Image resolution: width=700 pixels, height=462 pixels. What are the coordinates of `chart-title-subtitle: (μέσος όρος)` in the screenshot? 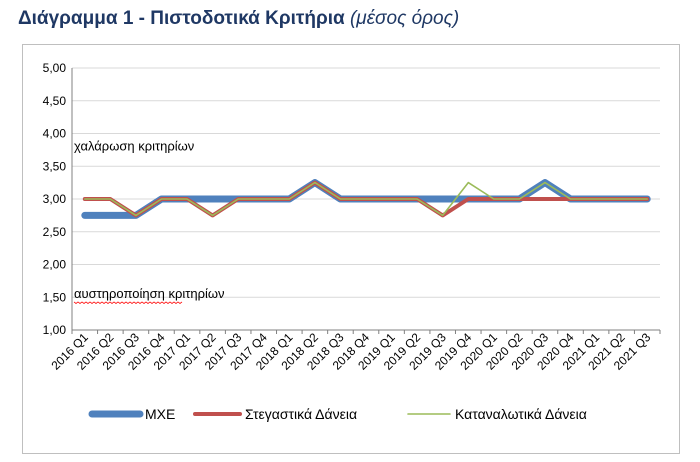 It's located at (404, 18).